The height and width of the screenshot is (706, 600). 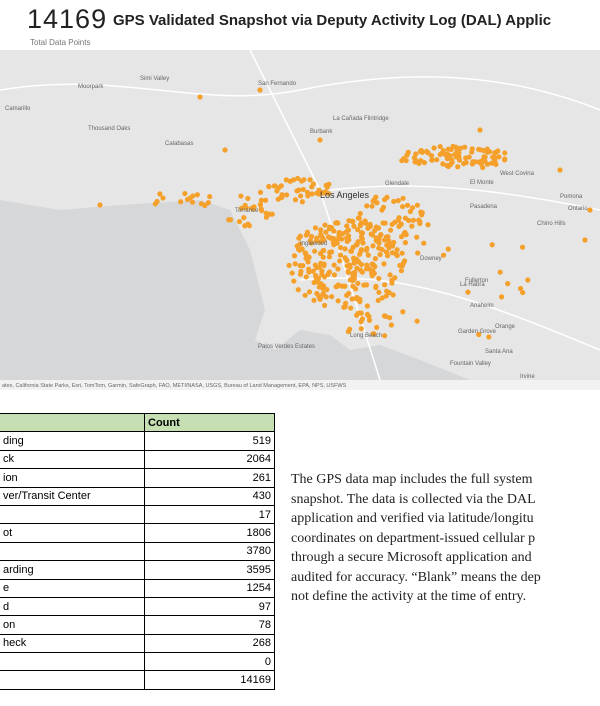 What do you see at coordinates (482, 183) in the screenshot?
I see `map-label: El Monte` at bounding box center [482, 183].